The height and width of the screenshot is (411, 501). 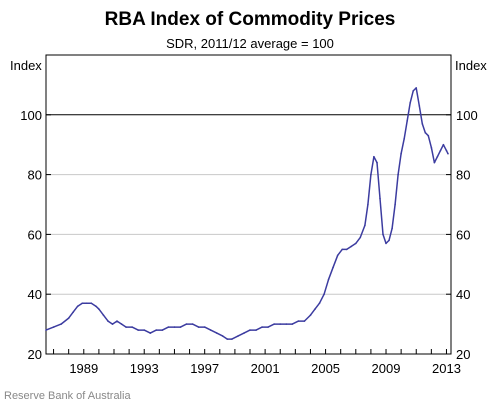 I want to click on x-tick-label: 1997, so click(x=204, y=368).